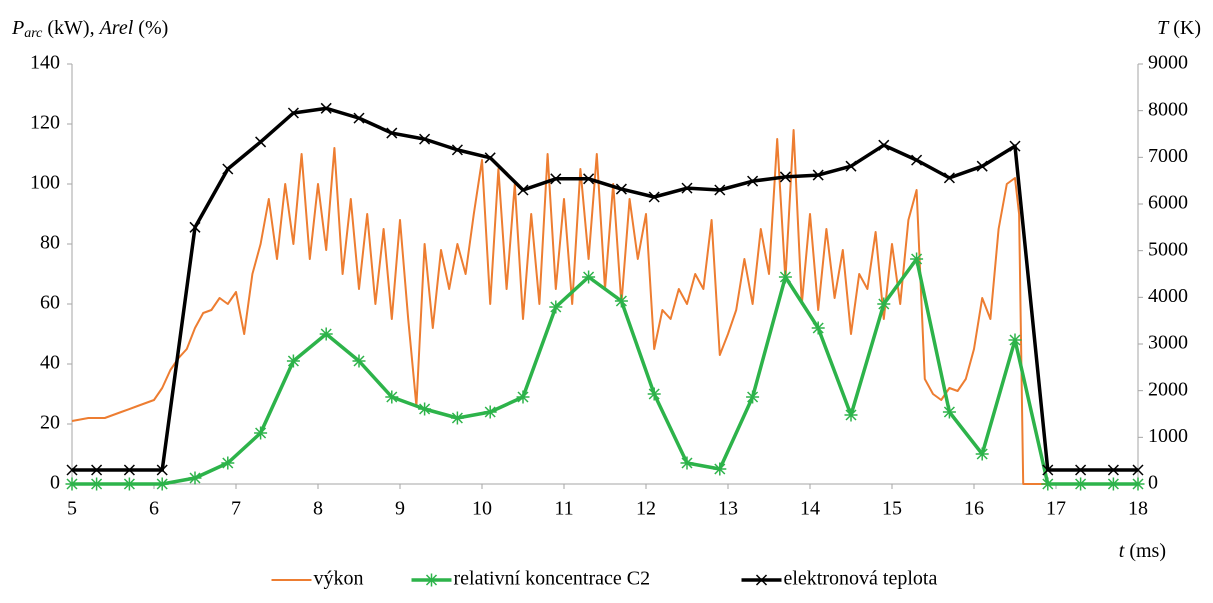 This screenshot has height=603, width=1213. I want to click on x-tick-label: 18, so click(1138, 509).